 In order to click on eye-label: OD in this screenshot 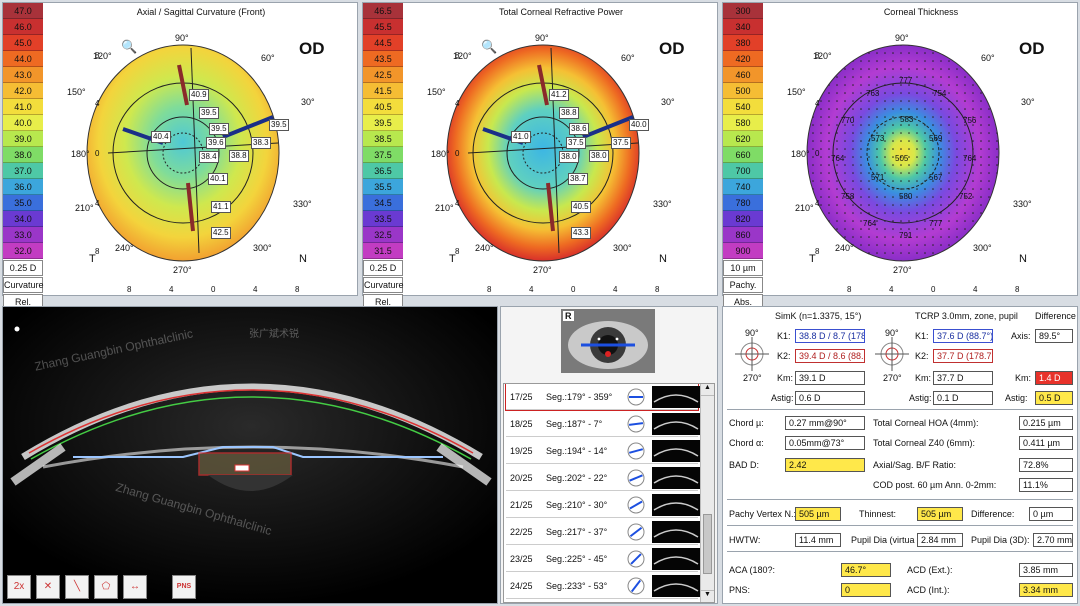, I will do `click(1032, 48)`.